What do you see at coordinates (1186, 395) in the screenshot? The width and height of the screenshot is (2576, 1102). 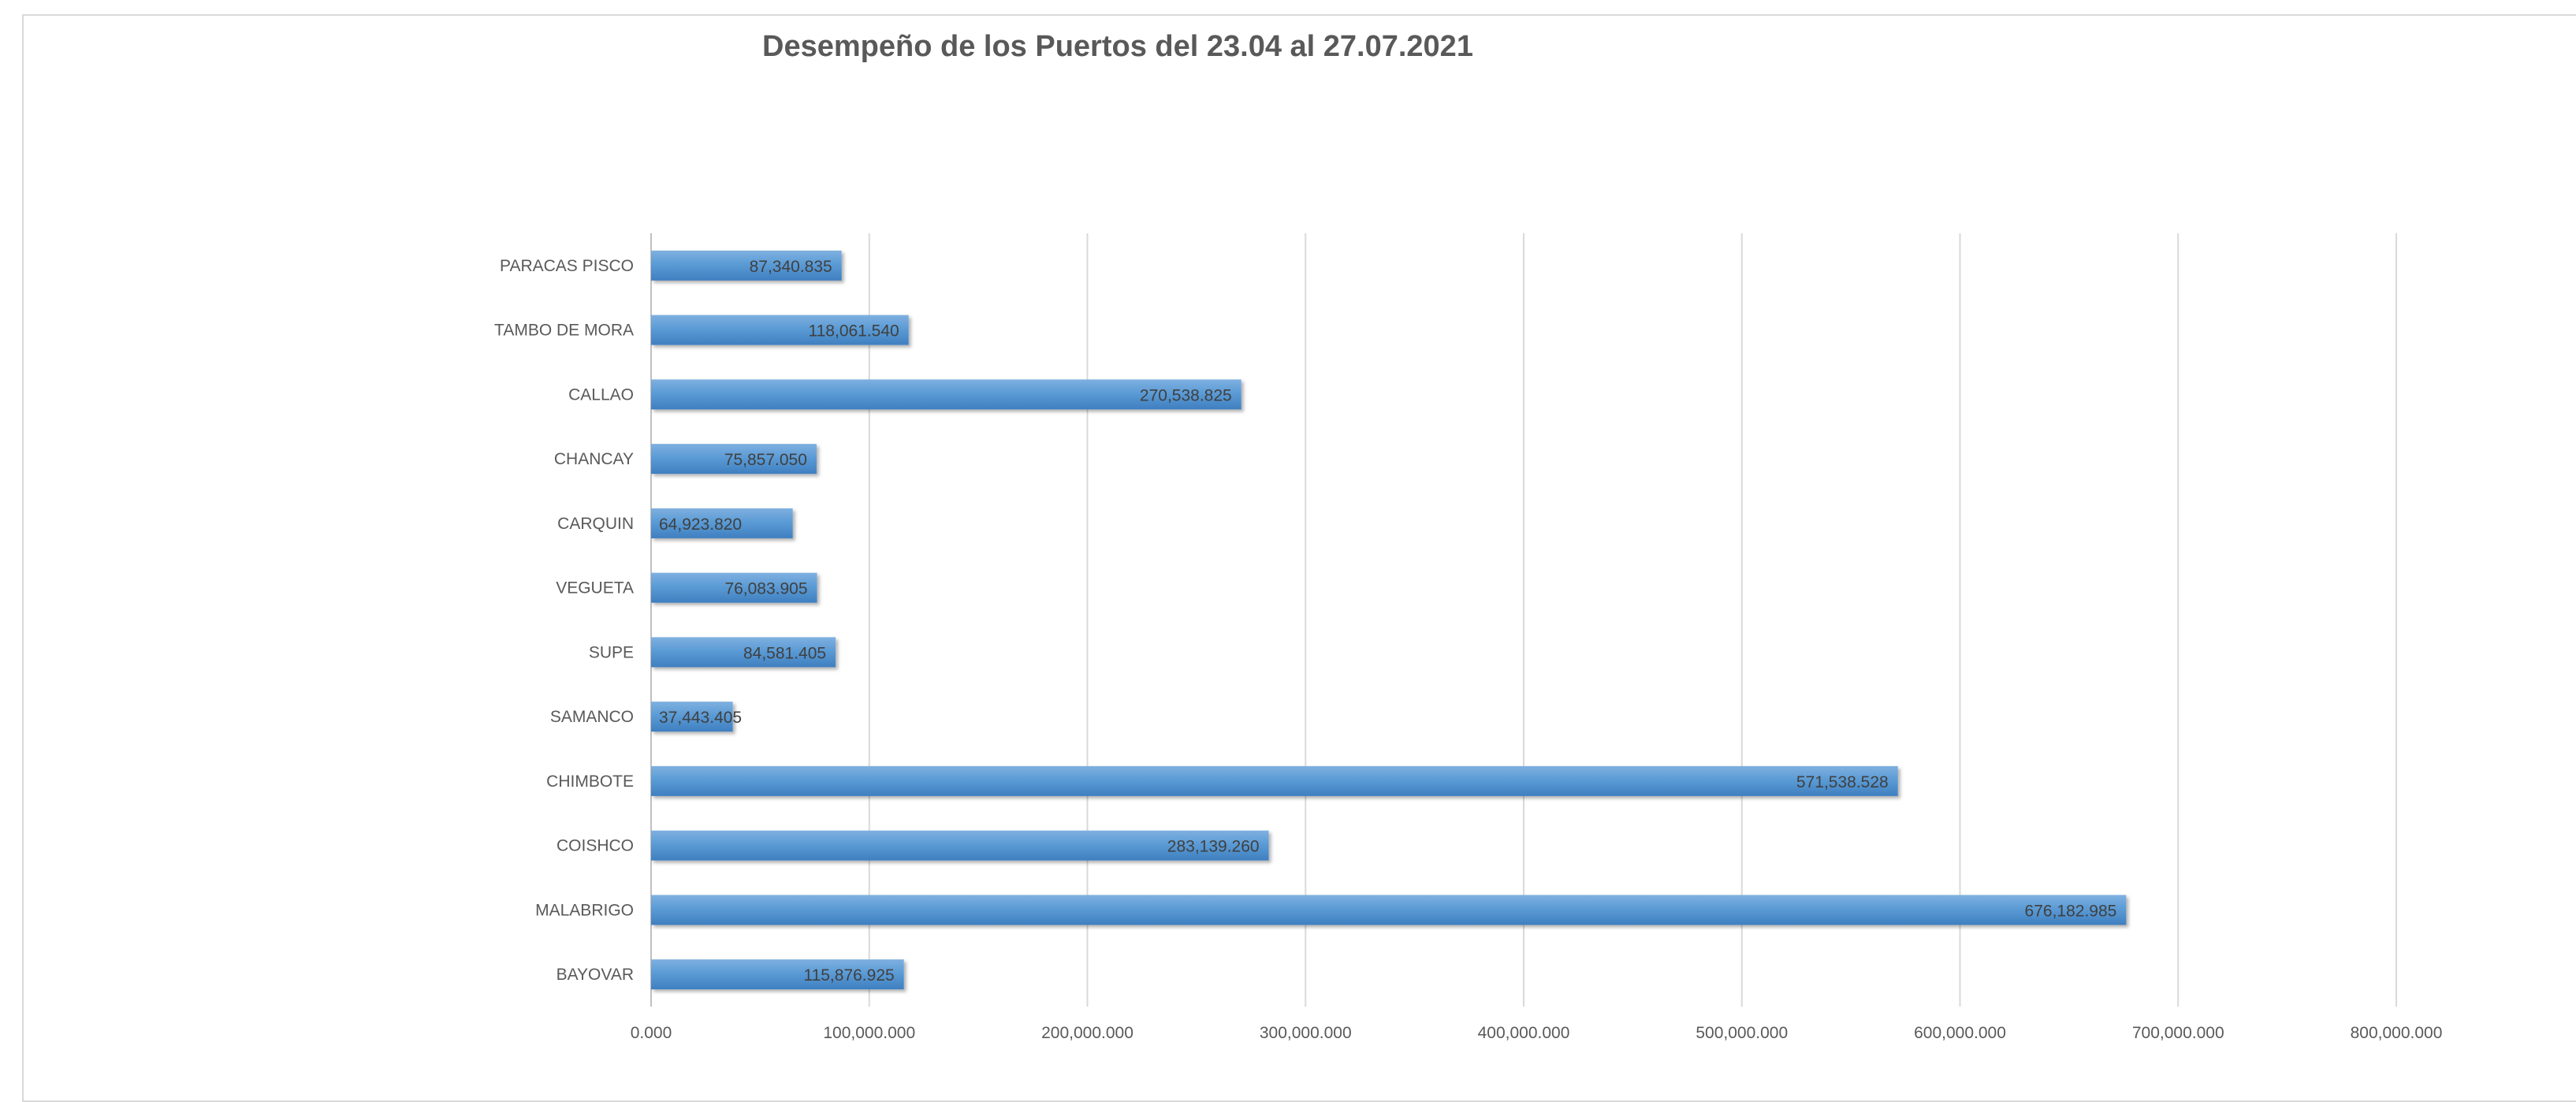 I see `data-label: 270,538.825` at bounding box center [1186, 395].